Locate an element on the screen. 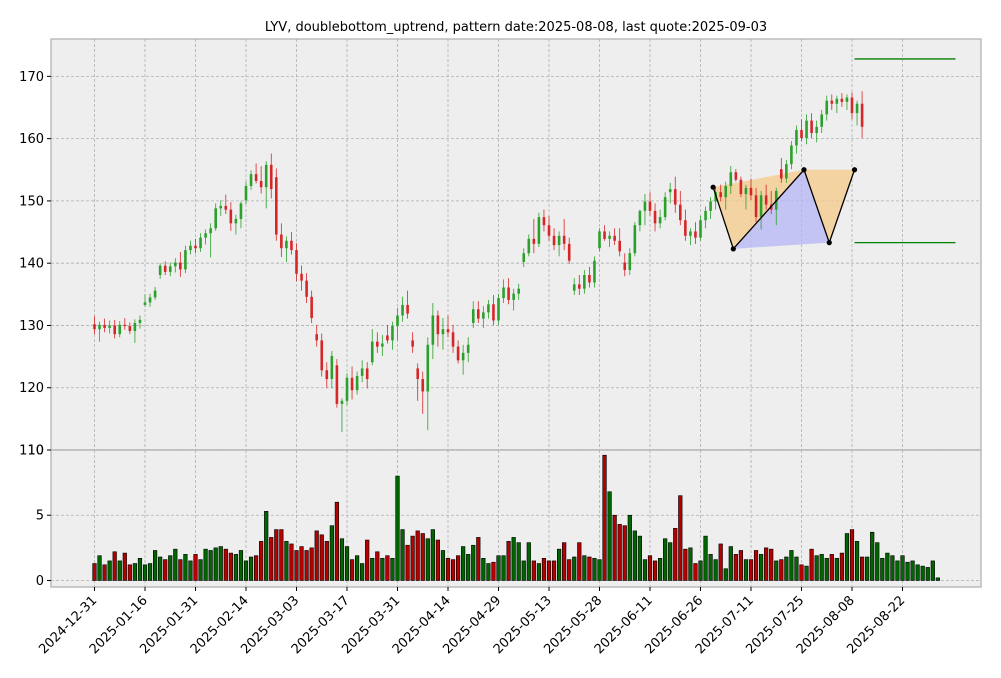  volume-tick-label: 10 is located at coordinates (35, 451).